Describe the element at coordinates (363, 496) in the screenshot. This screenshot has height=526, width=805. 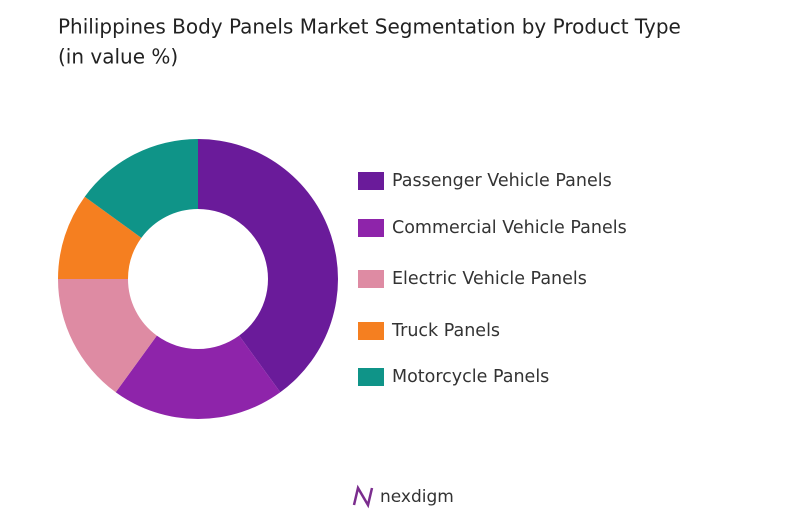
I see `logo-icon` at that location.